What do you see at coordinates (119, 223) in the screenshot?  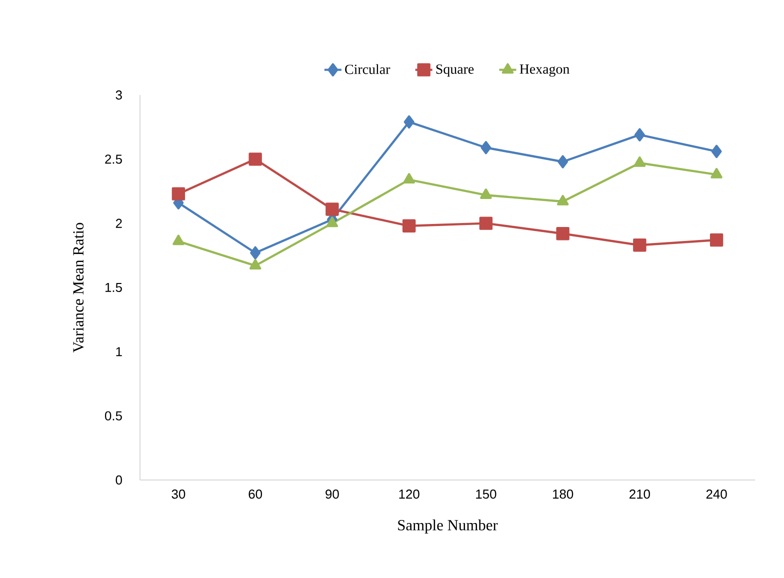 I see `y-tick-label: 2` at bounding box center [119, 223].